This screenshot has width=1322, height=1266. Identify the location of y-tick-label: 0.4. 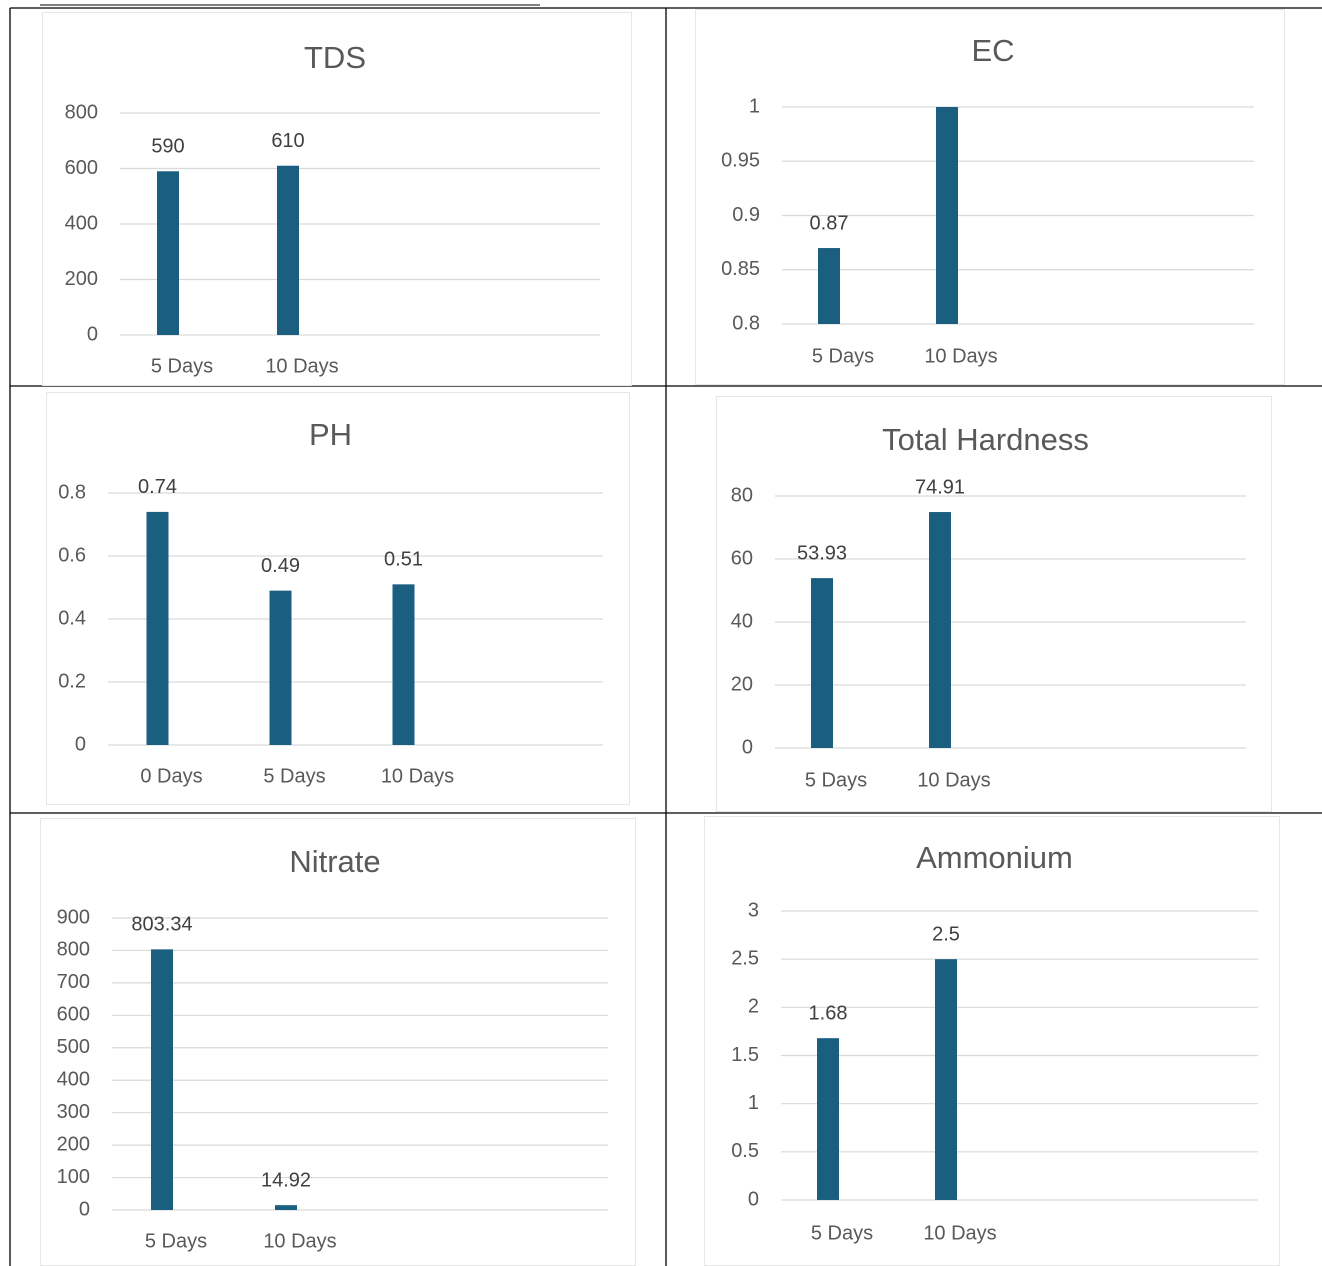
(72, 618).